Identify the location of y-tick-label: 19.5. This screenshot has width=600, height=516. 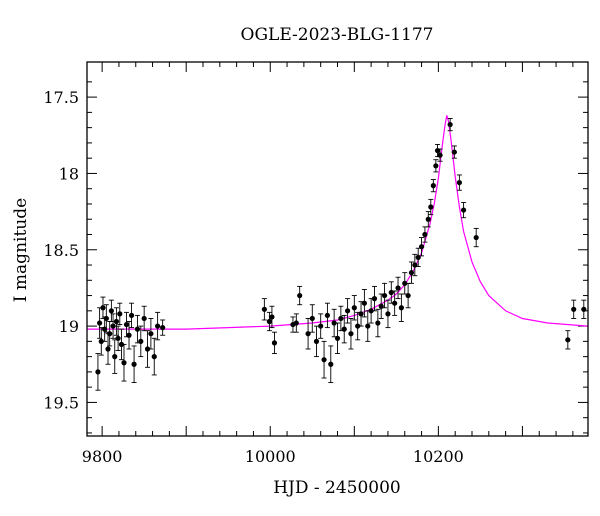
(61, 402).